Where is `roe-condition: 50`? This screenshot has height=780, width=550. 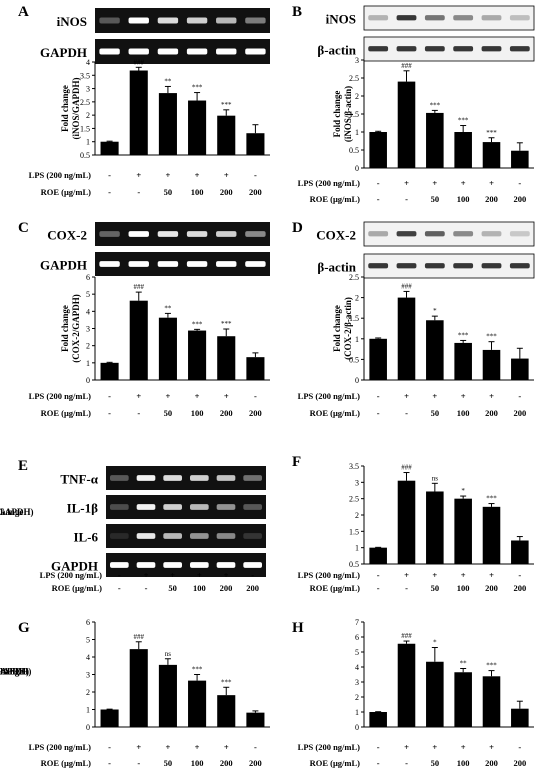
roe-condition: 50 is located at coordinates (168, 192).